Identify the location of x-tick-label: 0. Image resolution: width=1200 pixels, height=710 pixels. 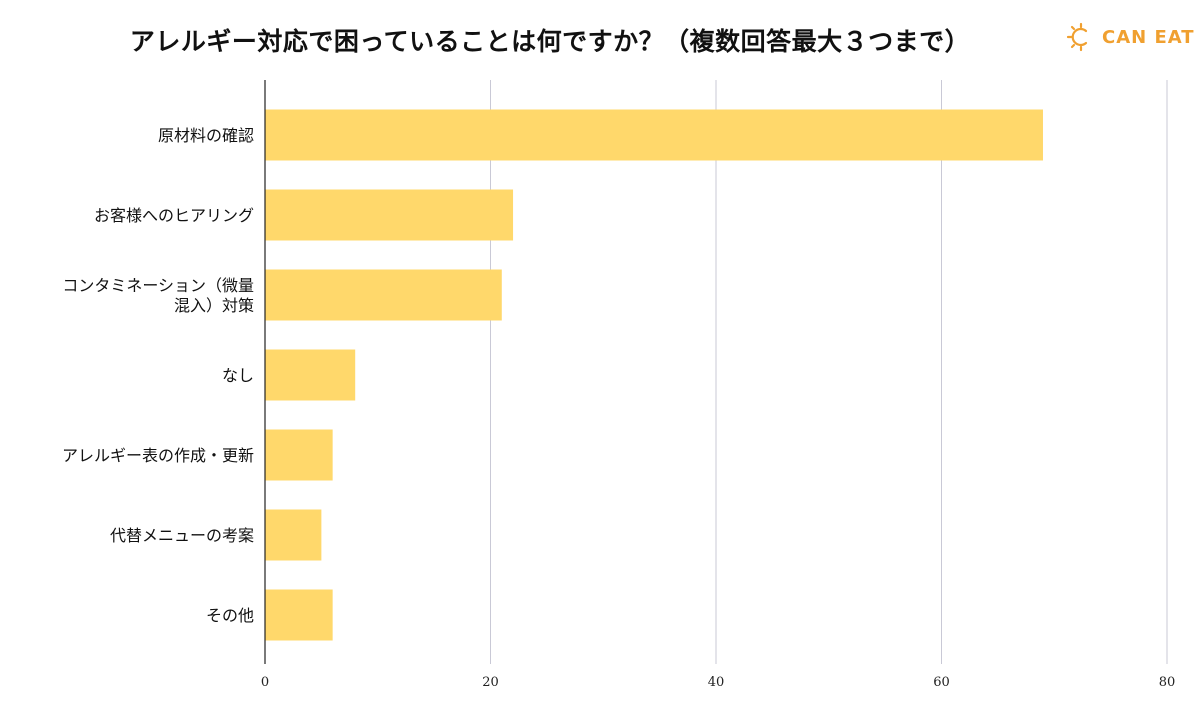
(265, 682).